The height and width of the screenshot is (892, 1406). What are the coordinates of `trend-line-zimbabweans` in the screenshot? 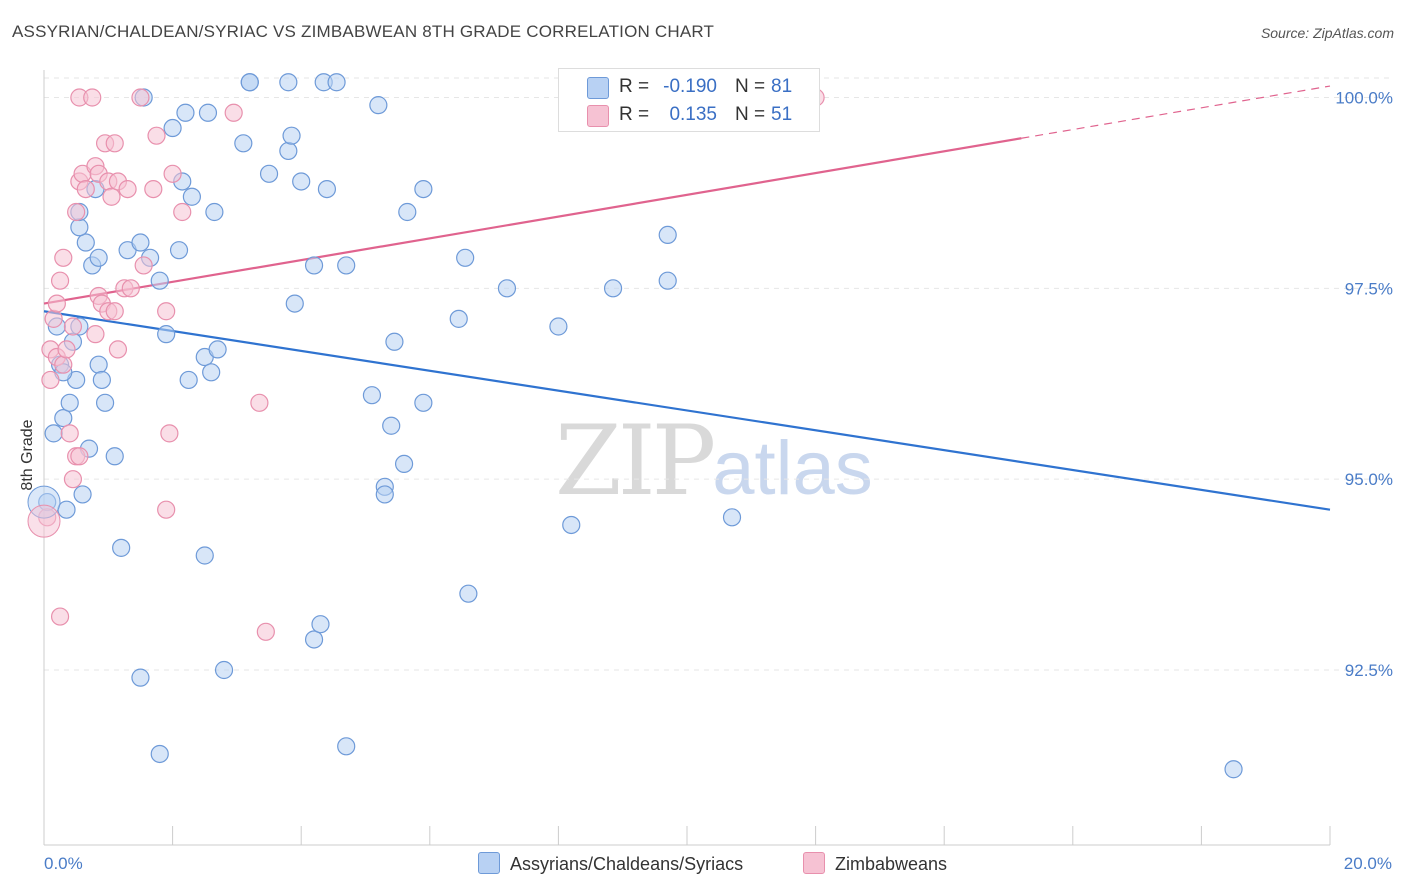 It's located at (532, 221).